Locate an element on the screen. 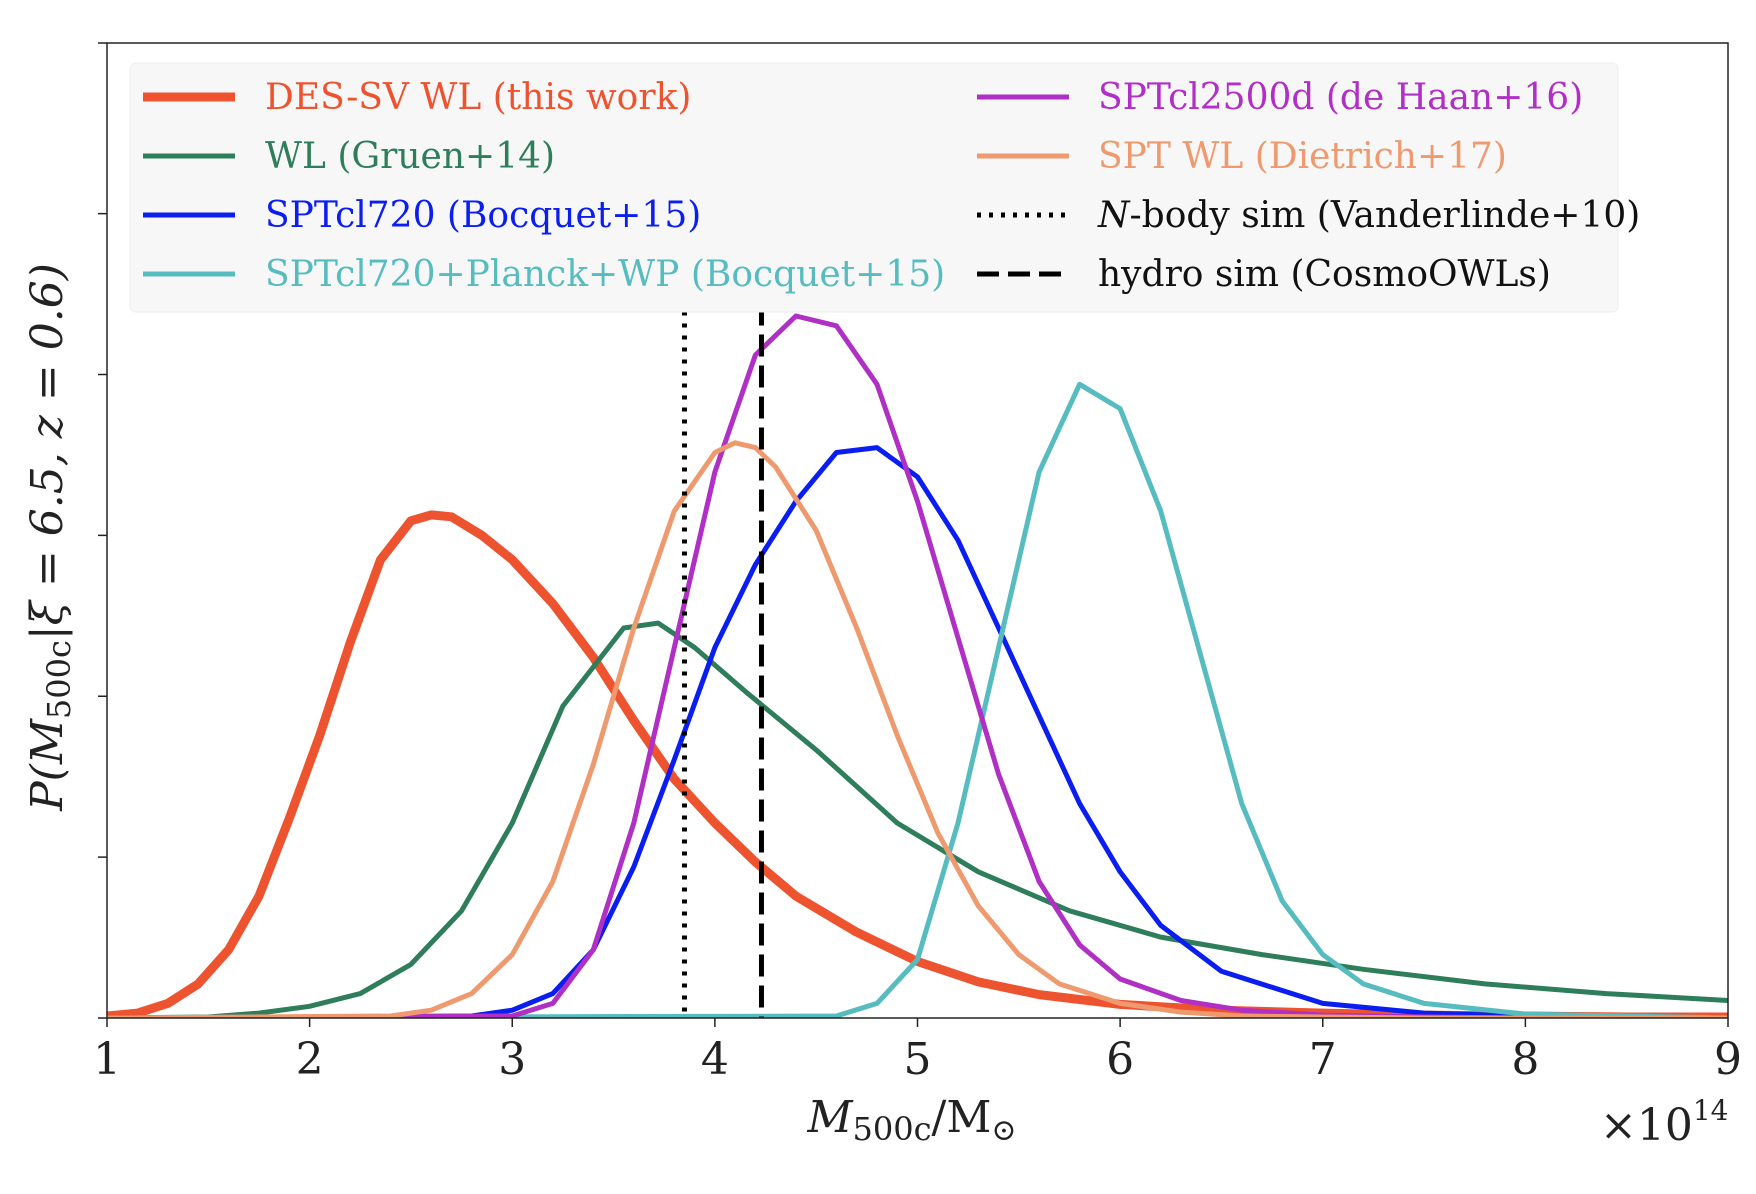 This screenshot has height=1194, width=1756. x-tick-label: 8 is located at coordinates (1525, 1059).